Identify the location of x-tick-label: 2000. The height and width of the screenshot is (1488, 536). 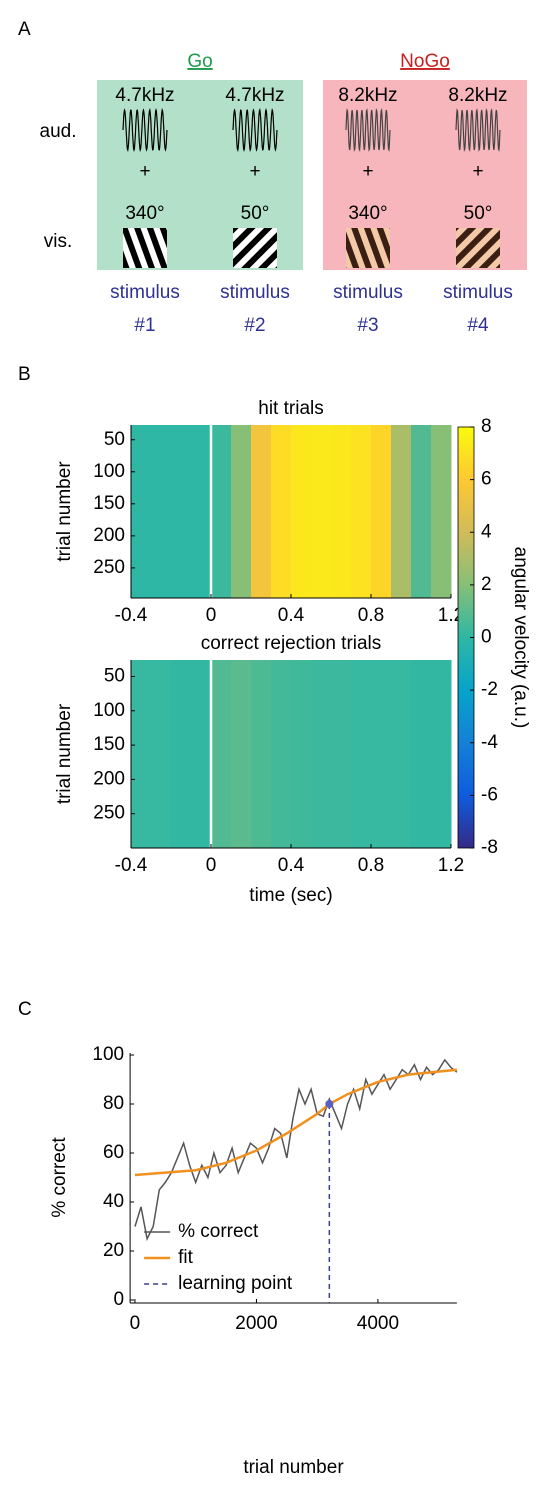
(256, 1323).